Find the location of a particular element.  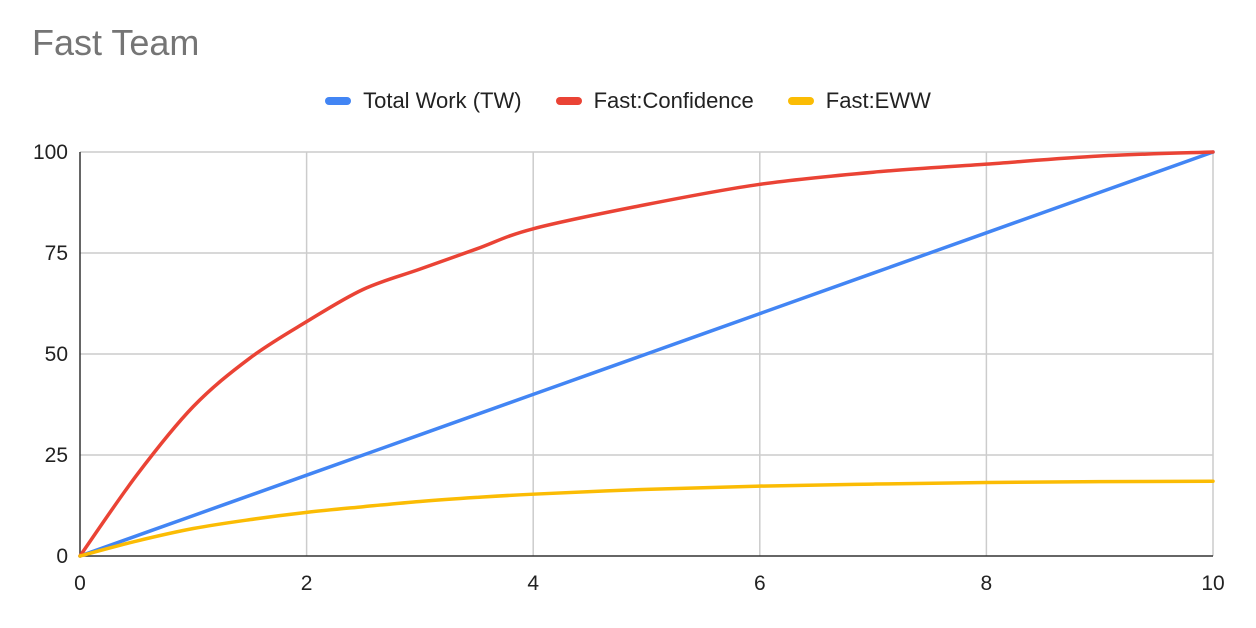

x-tick-label: 4 is located at coordinates (533, 583).